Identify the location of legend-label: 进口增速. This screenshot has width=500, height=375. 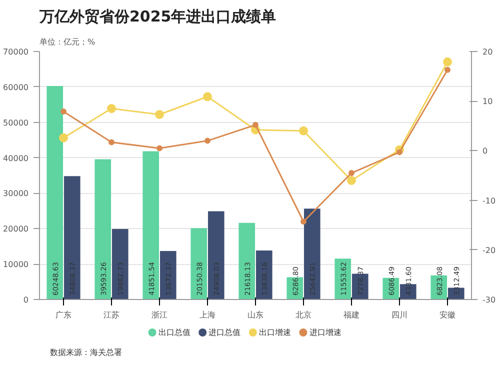
(325, 332).